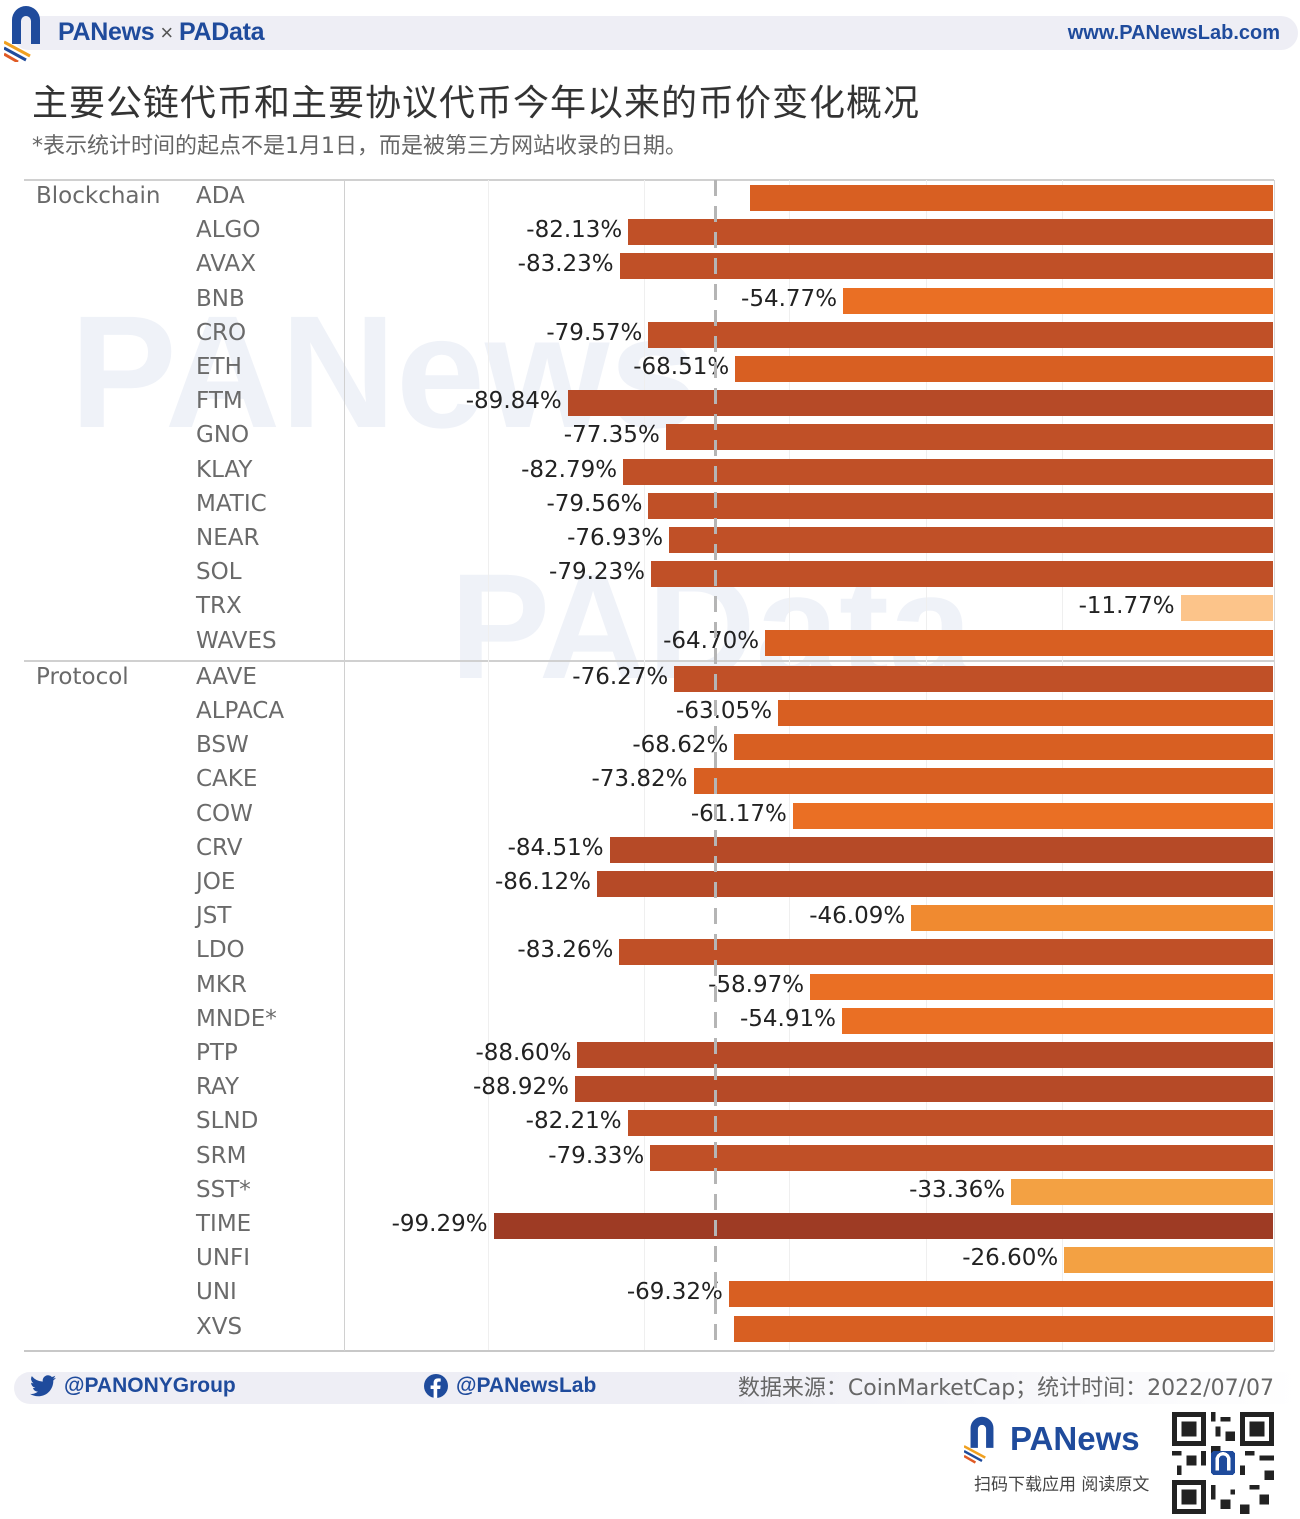 This screenshot has height=1519, width=1300. Describe the element at coordinates (1168, 1260) in the screenshot. I see `bar-unfi` at that location.